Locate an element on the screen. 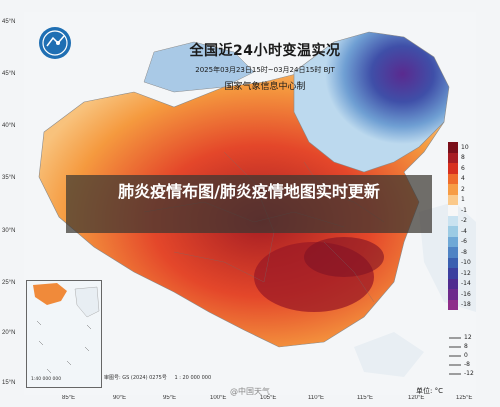  legend-label: 10 is located at coordinates (465, 147).